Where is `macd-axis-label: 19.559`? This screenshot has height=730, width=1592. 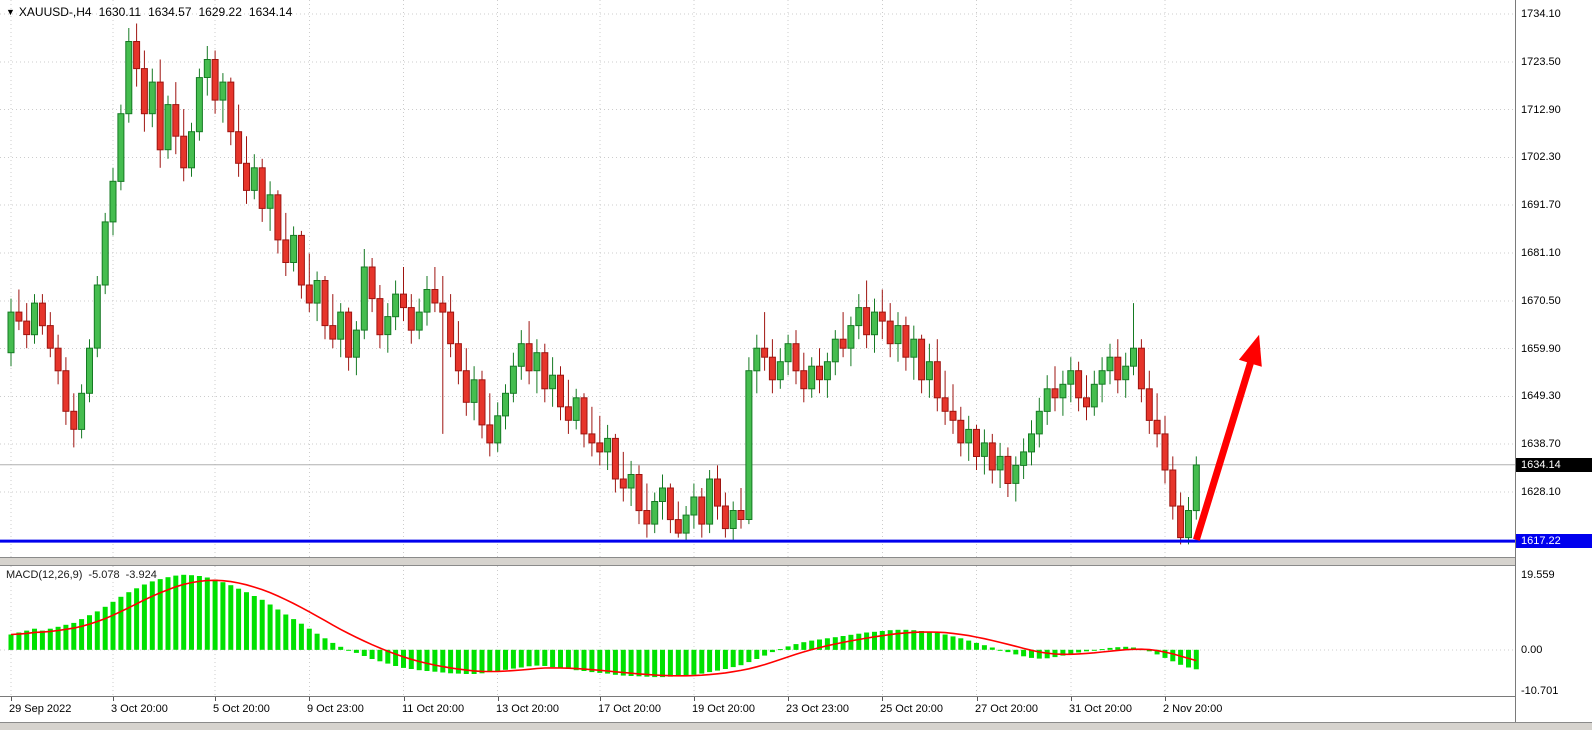 macd-axis-label: 19.559 is located at coordinates (1538, 575).